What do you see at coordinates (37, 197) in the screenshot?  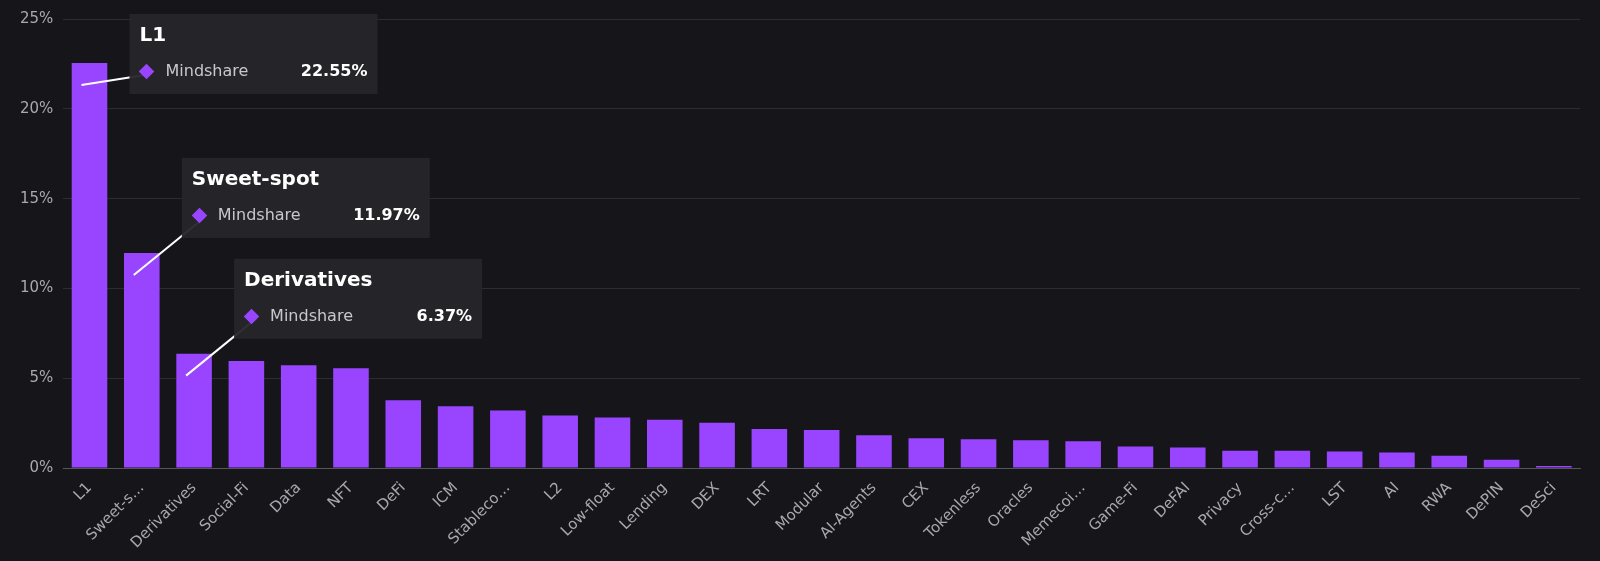 I see `y-tick-label: 15%` at bounding box center [37, 197].